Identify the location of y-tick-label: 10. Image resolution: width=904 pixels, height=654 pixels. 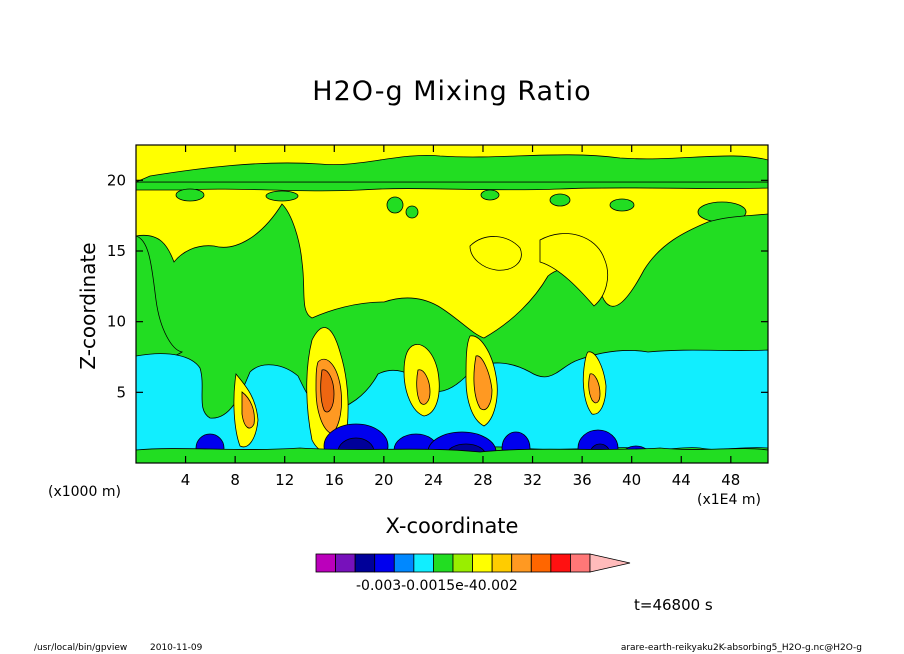
(116, 322).